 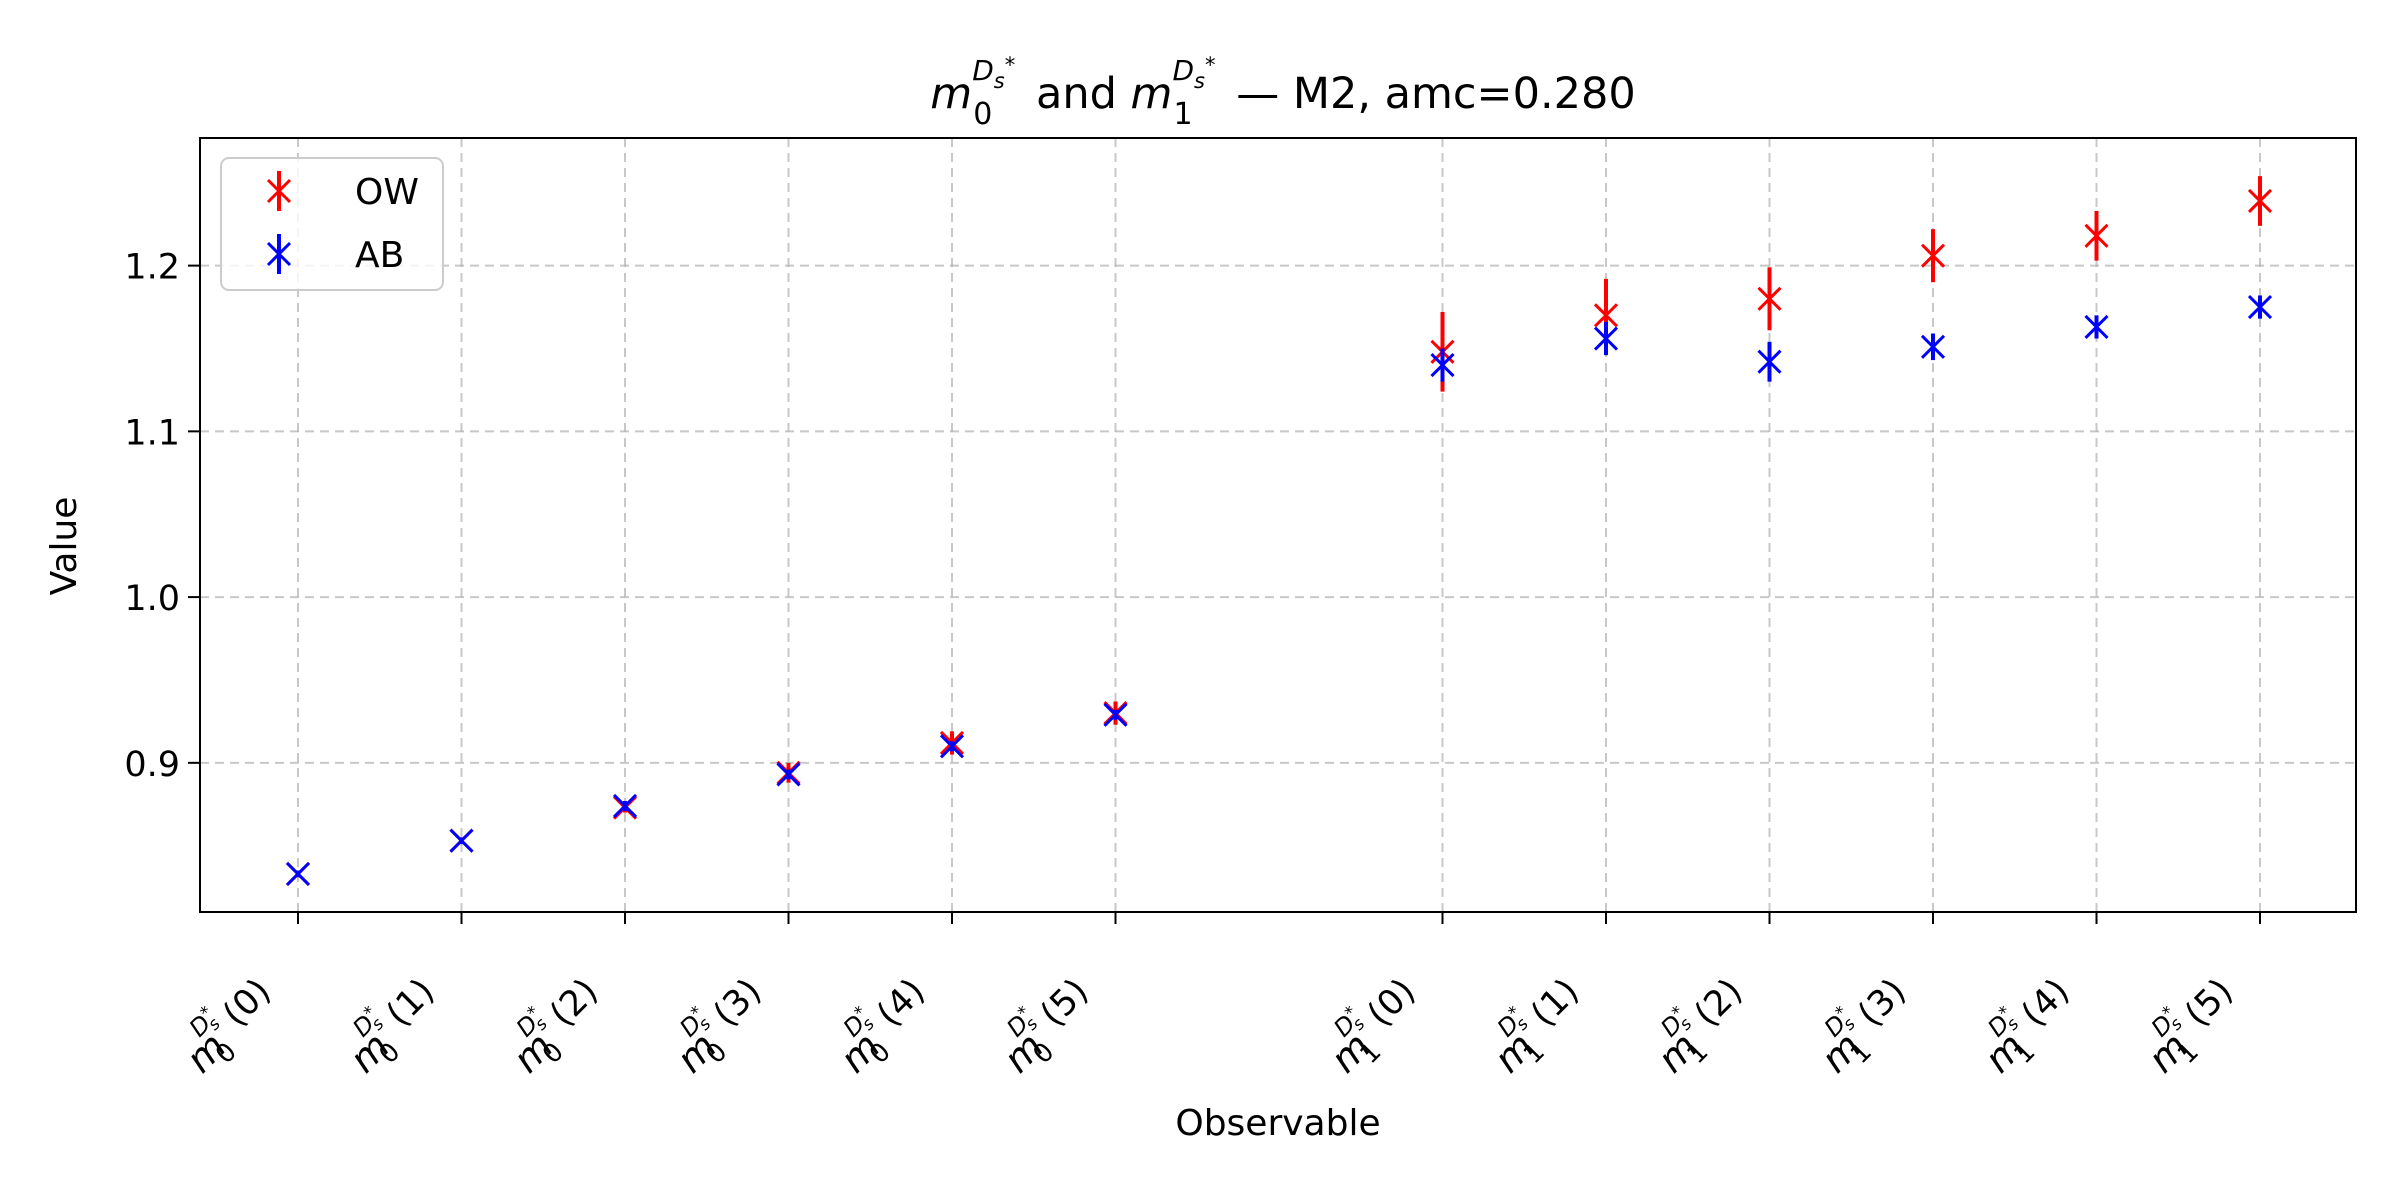 I want to click on title-superscript-1-star: *, so click(x=1210, y=65).